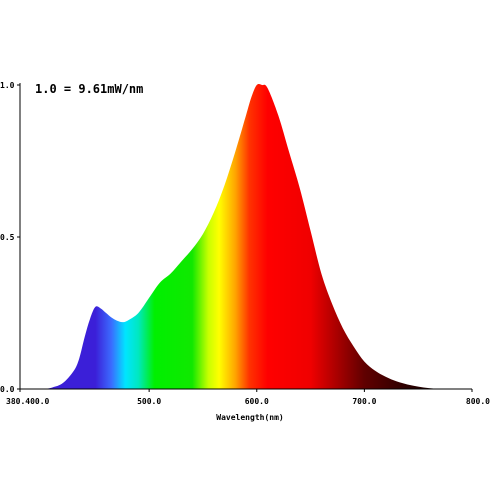 The height and width of the screenshot is (500, 500). Describe the element at coordinates (249, 417) in the screenshot. I see `x-axis-label: Wavelength(nm)` at that location.